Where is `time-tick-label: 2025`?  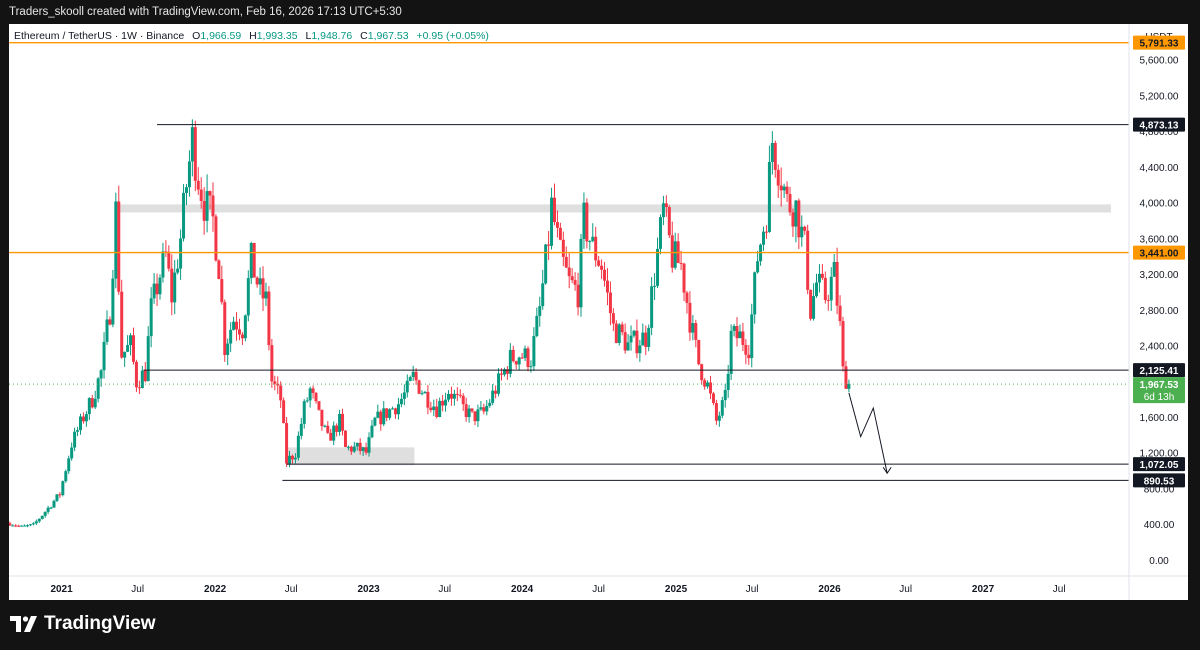 time-tick-label: 2025 is located at coordinates (676, 589).